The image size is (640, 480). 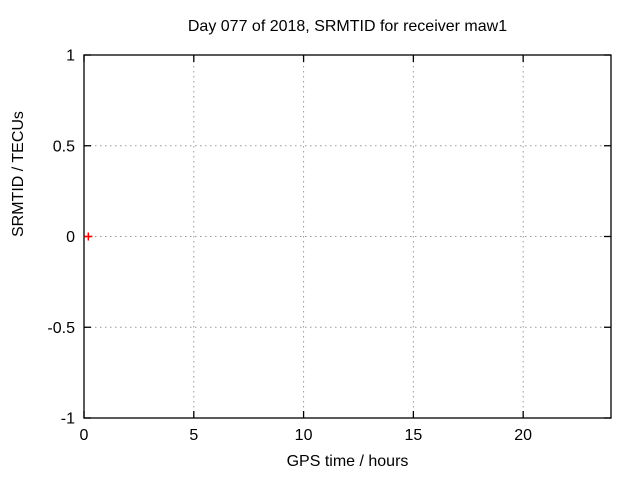 I want to click on x-tick-label: 10, so click(x=304, y=435).